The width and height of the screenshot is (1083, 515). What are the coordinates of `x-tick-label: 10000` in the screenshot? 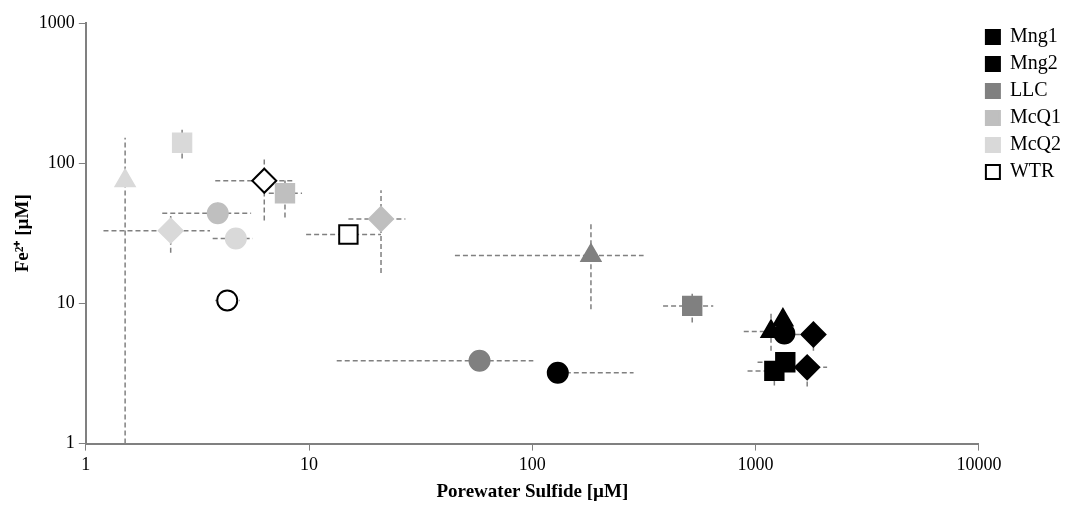 It's located at (979, 464).